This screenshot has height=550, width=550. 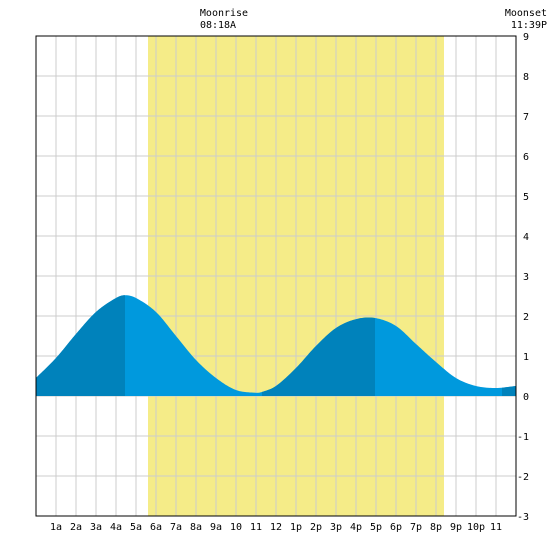 I want to click on x-tick-label: 5a, so click(x=136, y=527).